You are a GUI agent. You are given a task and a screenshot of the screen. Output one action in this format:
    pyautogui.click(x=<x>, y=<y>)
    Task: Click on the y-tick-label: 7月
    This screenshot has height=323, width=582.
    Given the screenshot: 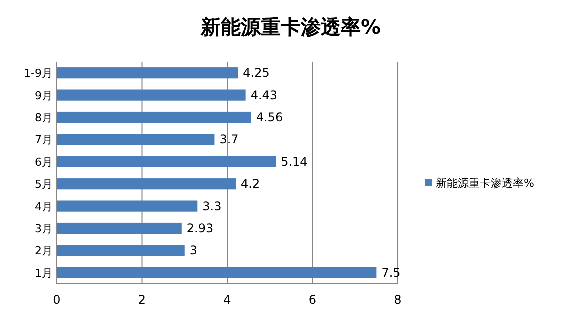 What is the action you would take?
    pyautogui.click(x=44, y=140)
    